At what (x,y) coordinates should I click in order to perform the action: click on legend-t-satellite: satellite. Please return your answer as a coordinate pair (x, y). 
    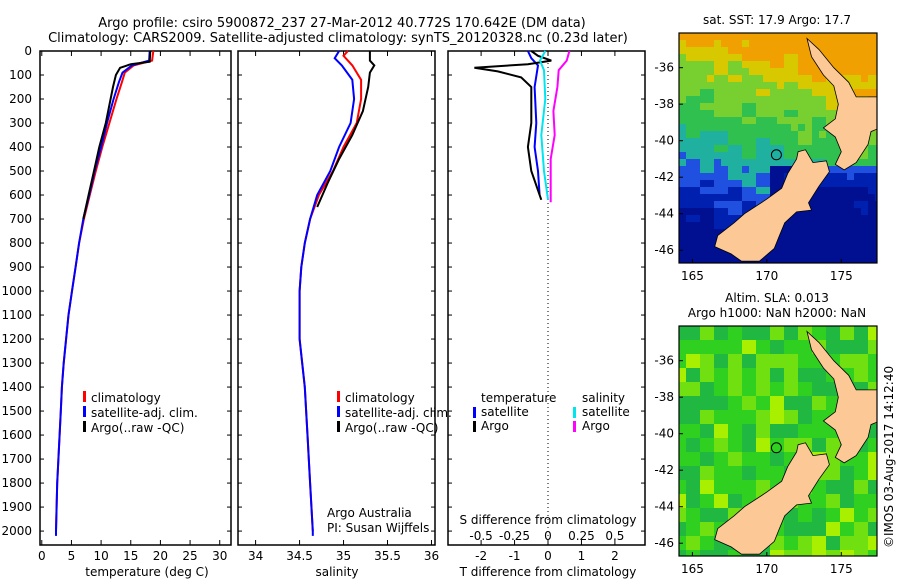
    Looking at the image, I should click on (505, 412).